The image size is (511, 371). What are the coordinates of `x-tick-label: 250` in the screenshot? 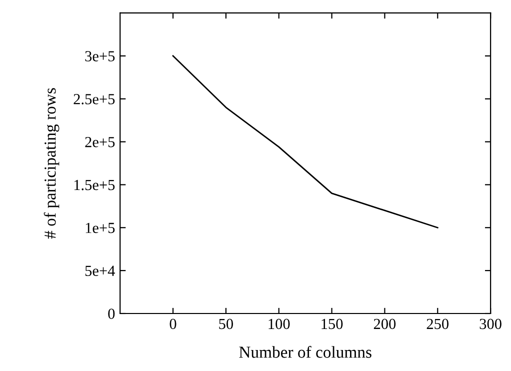 It's located at (437, 324).